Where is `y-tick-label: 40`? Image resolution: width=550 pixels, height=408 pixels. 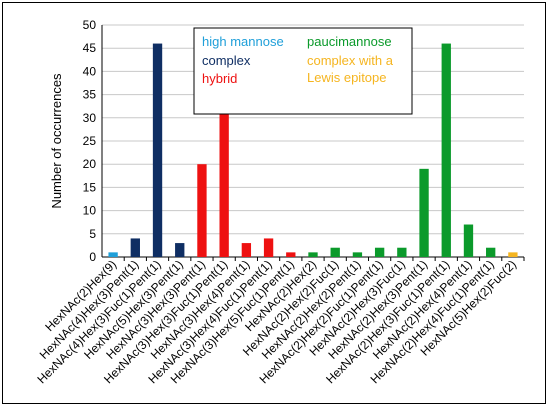
y-tick-label: 40 is located at coordinates (90, 71).